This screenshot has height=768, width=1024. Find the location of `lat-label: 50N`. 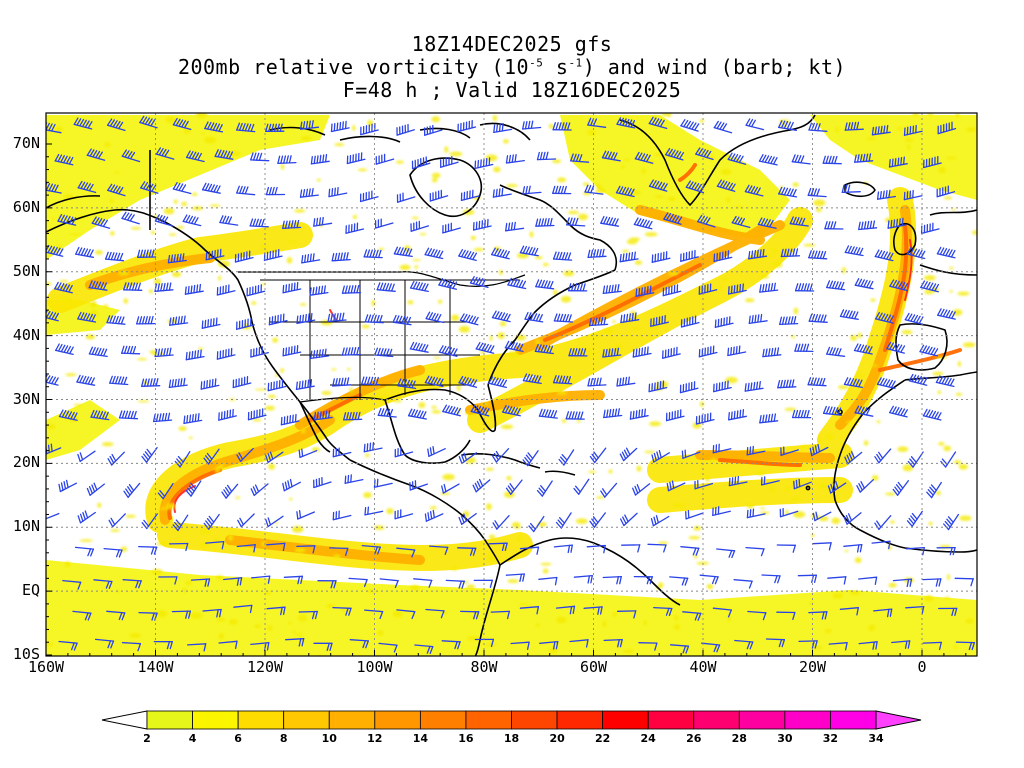

lat-label: 50N is located at coordinates (26, 270).